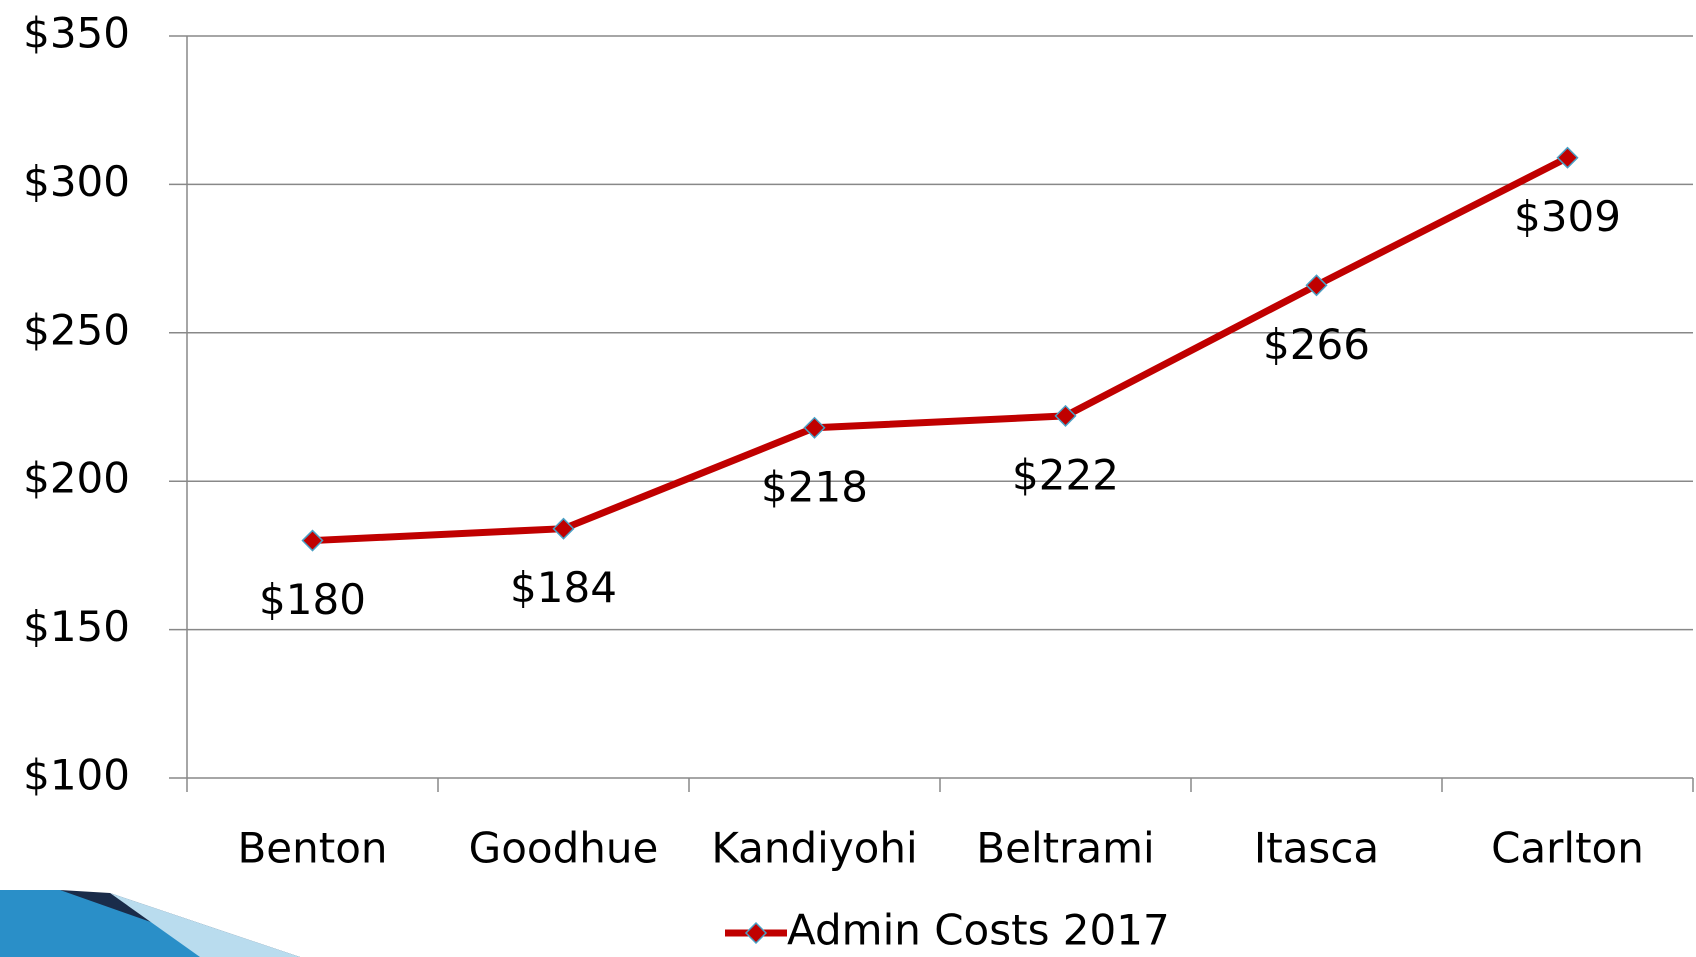  What do you see at coordinates (756, 933) in the screenshot?
I see `legend-marker` at bounding box center [756, 933].